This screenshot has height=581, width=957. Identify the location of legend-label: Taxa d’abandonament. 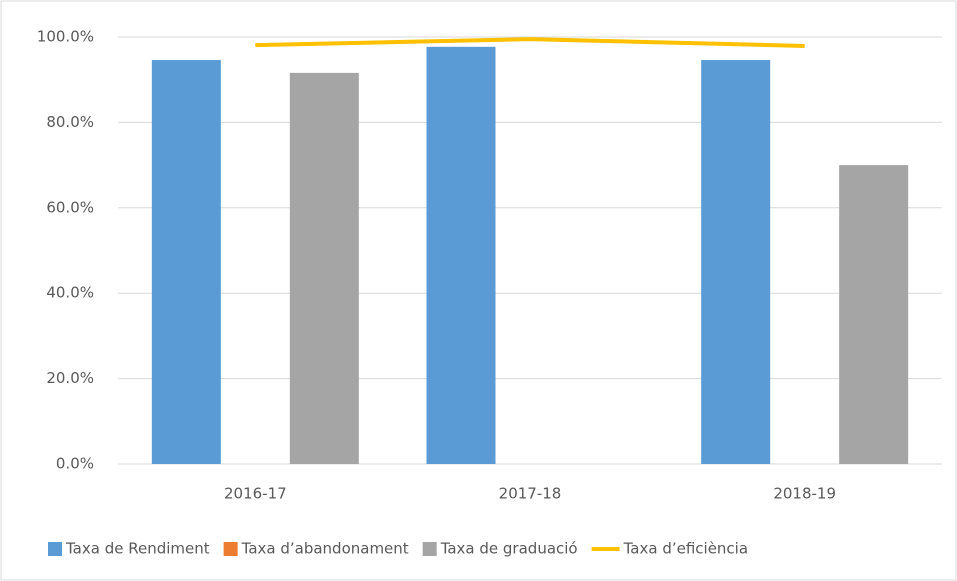
(325, 549).